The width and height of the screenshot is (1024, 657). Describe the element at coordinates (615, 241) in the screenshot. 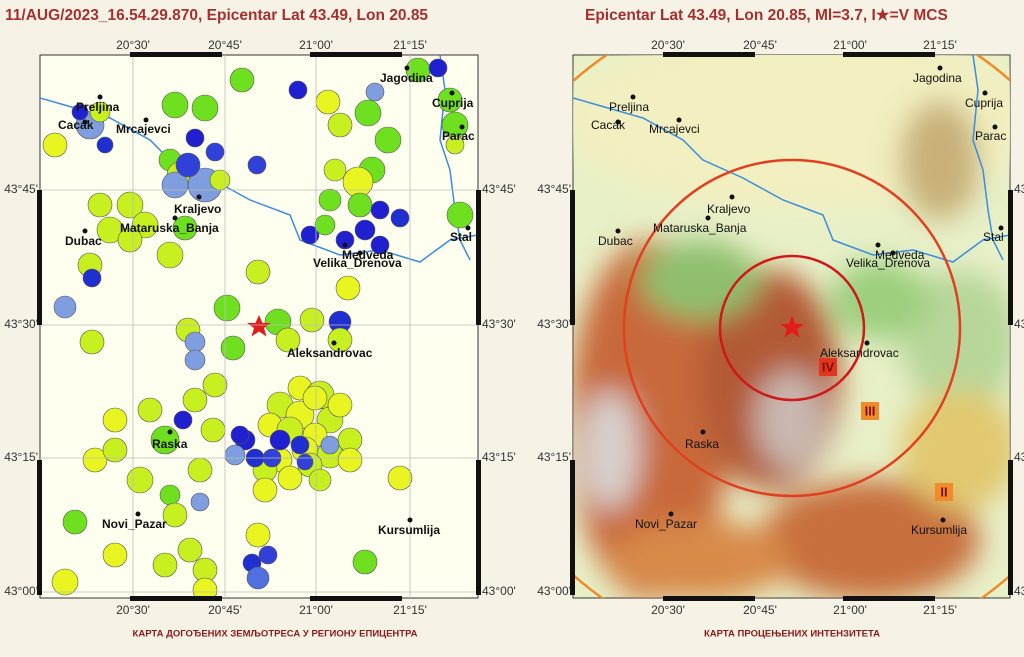

I see `place-label: Dubac` at that location.